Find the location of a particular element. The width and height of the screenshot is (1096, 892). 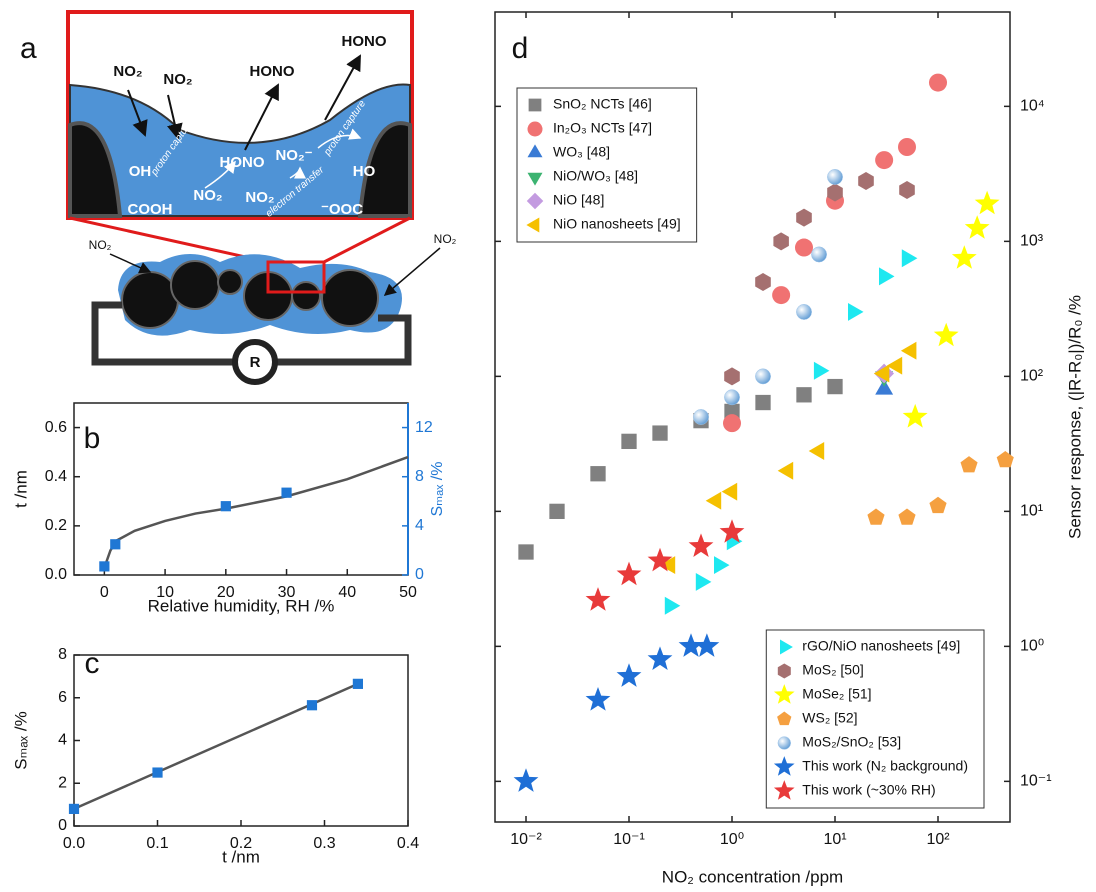

panel-a-diagram is located at coordinates (253, 197).